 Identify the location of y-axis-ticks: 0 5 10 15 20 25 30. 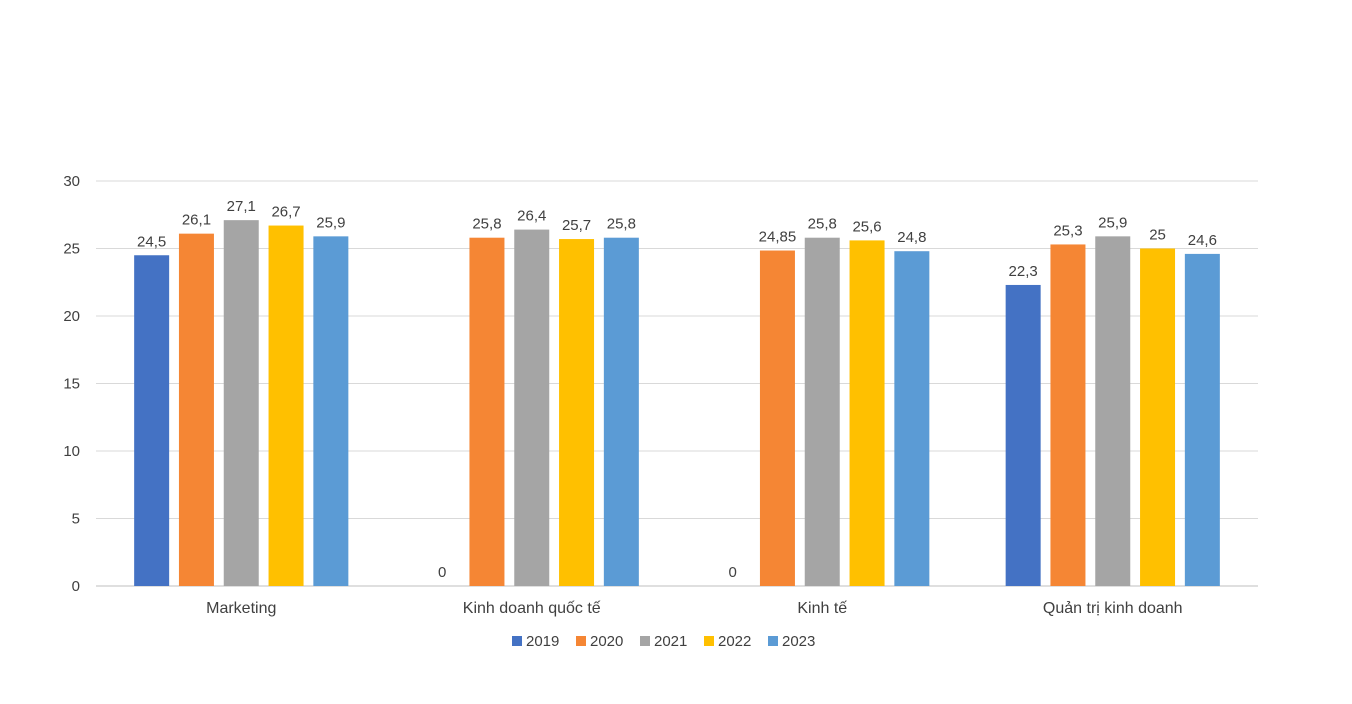
(71, 384).